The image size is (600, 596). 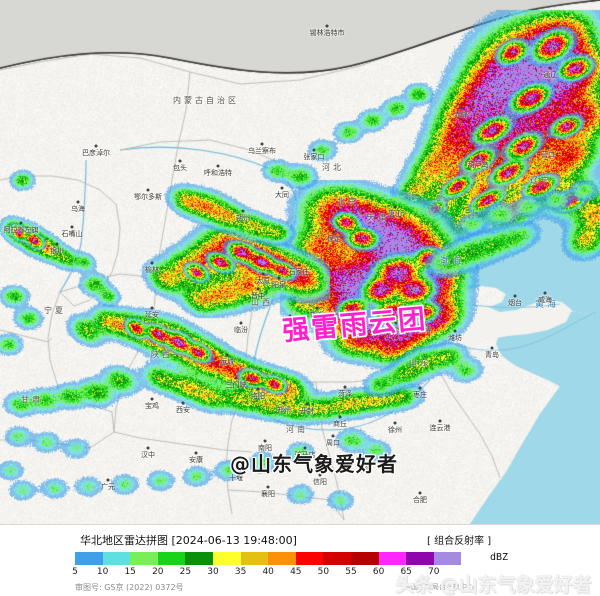 What do you see at coordinates (296, 572) in the screenshot?
I see `colorbar-tick: 45` at bounding box center [296, 572].